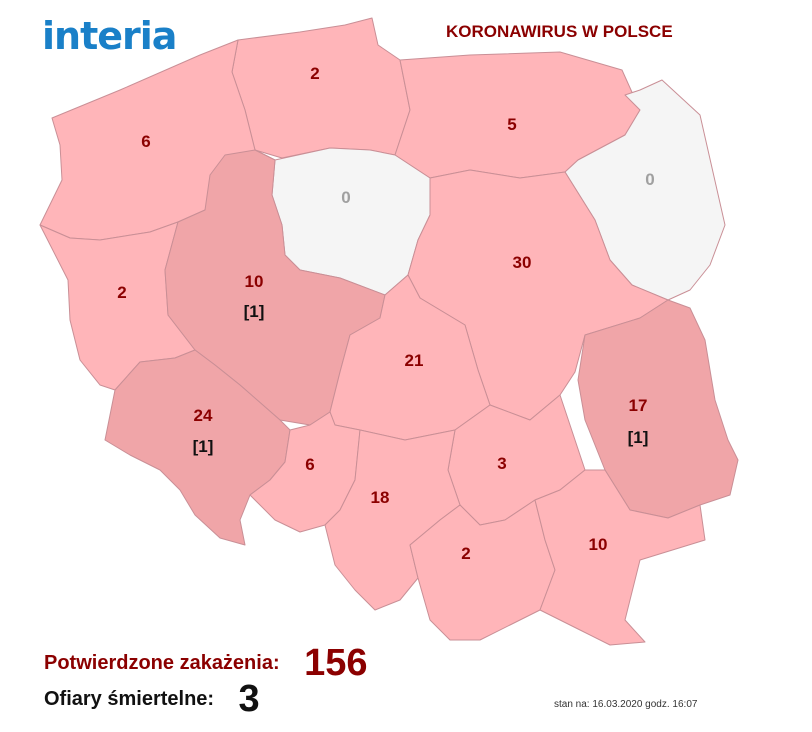  Describe the element at coordinates (145, 141) in the screenshot. I see `confirmed-label-zachodniopomorskie: 6` at that location.